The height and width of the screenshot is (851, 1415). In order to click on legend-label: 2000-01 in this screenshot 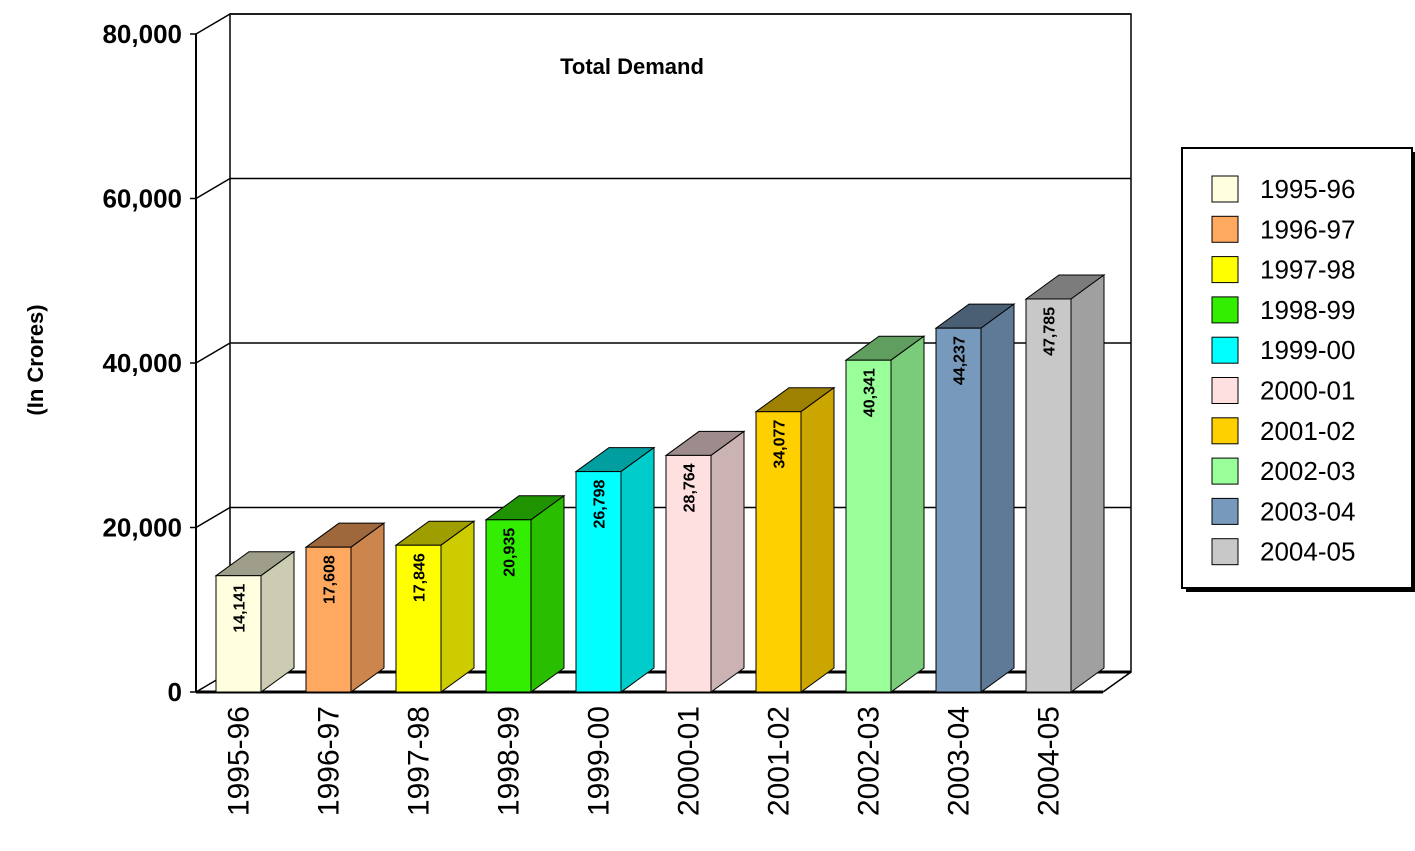, I will do `click(1307, 391)`.